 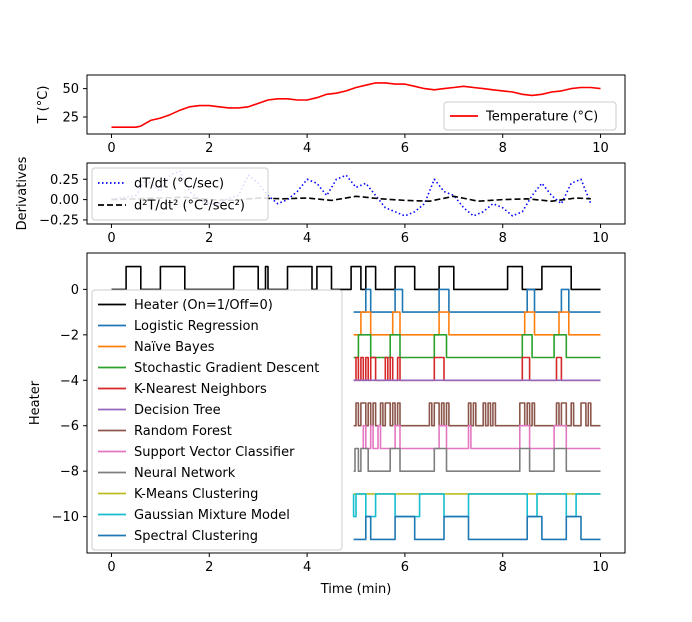 I want to click on legend-label-10: Gaussian Mixture Model, so click(x=212, y=515).